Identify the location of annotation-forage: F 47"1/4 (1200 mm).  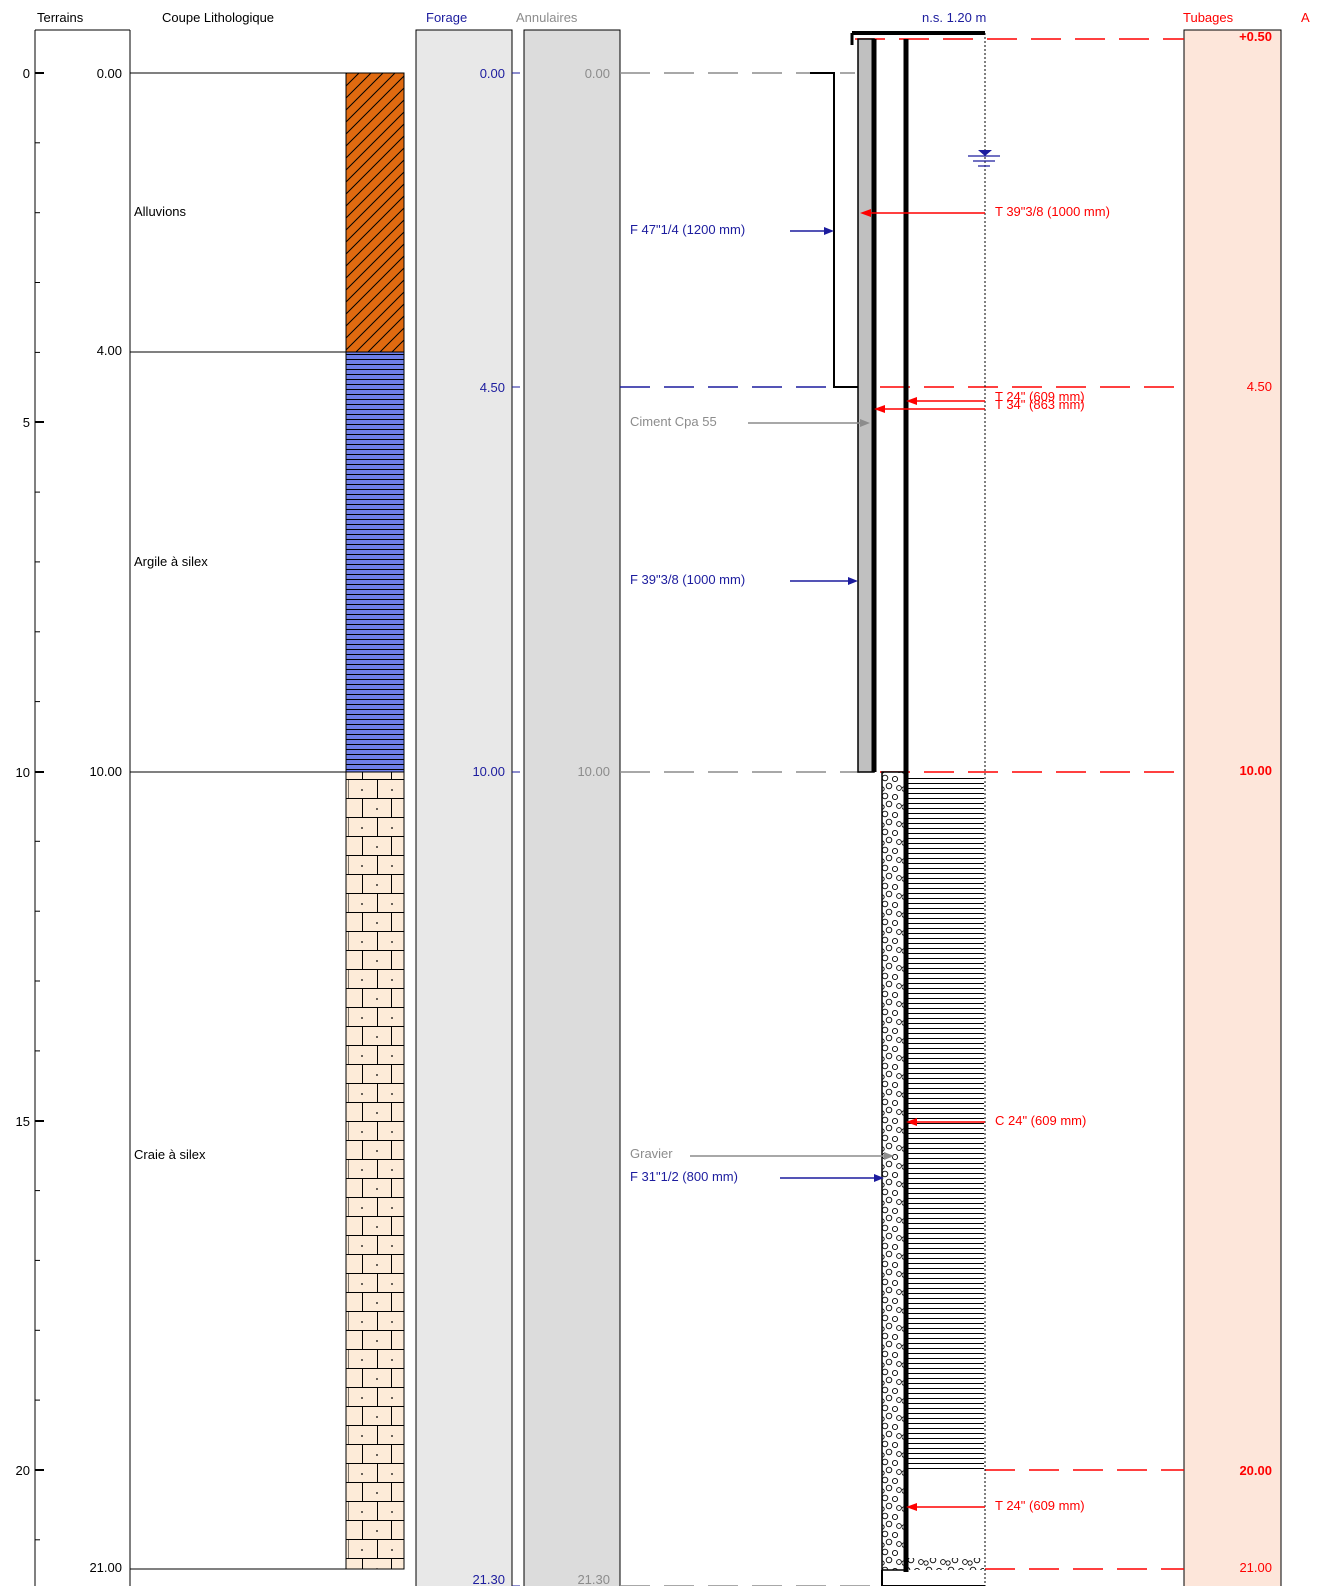
(687, 229).